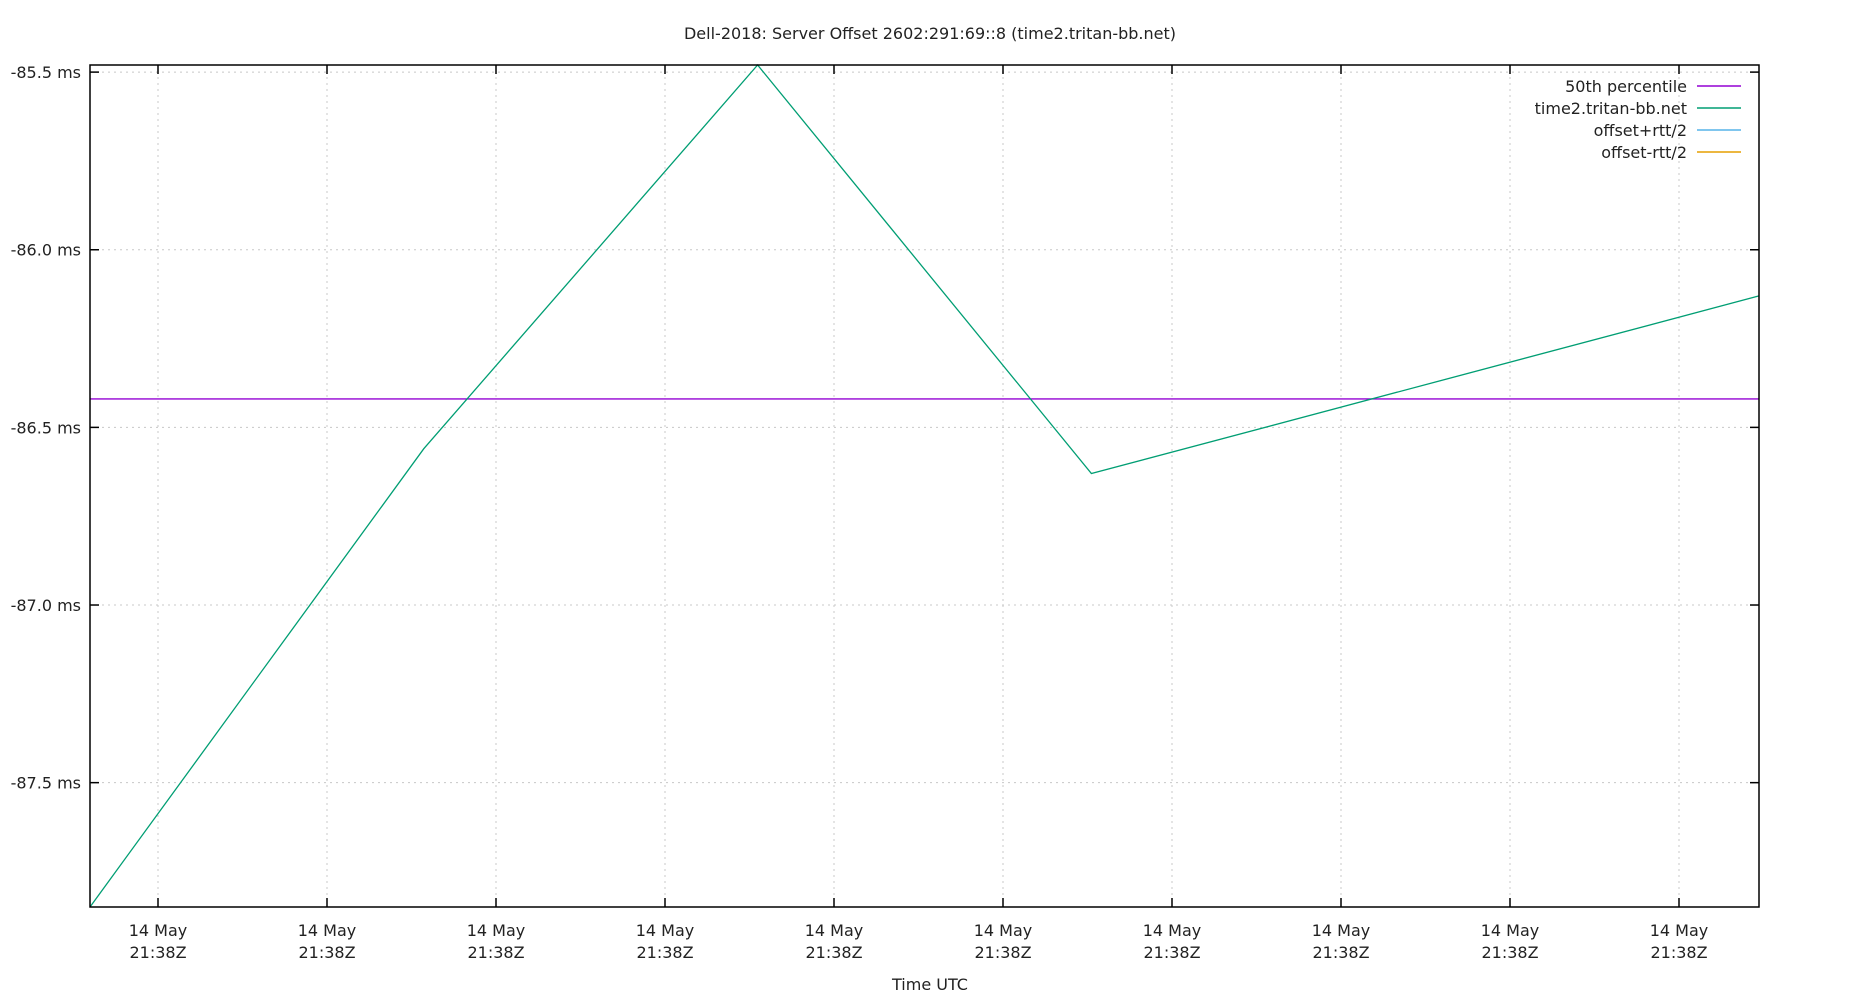 The height and width of the screenshot is (1004, 1850). What do you see at coordinates (1640, 130) in the screenshot?
I see `legend-label: offset+rtt/2` at bounding box center [1640, 130].